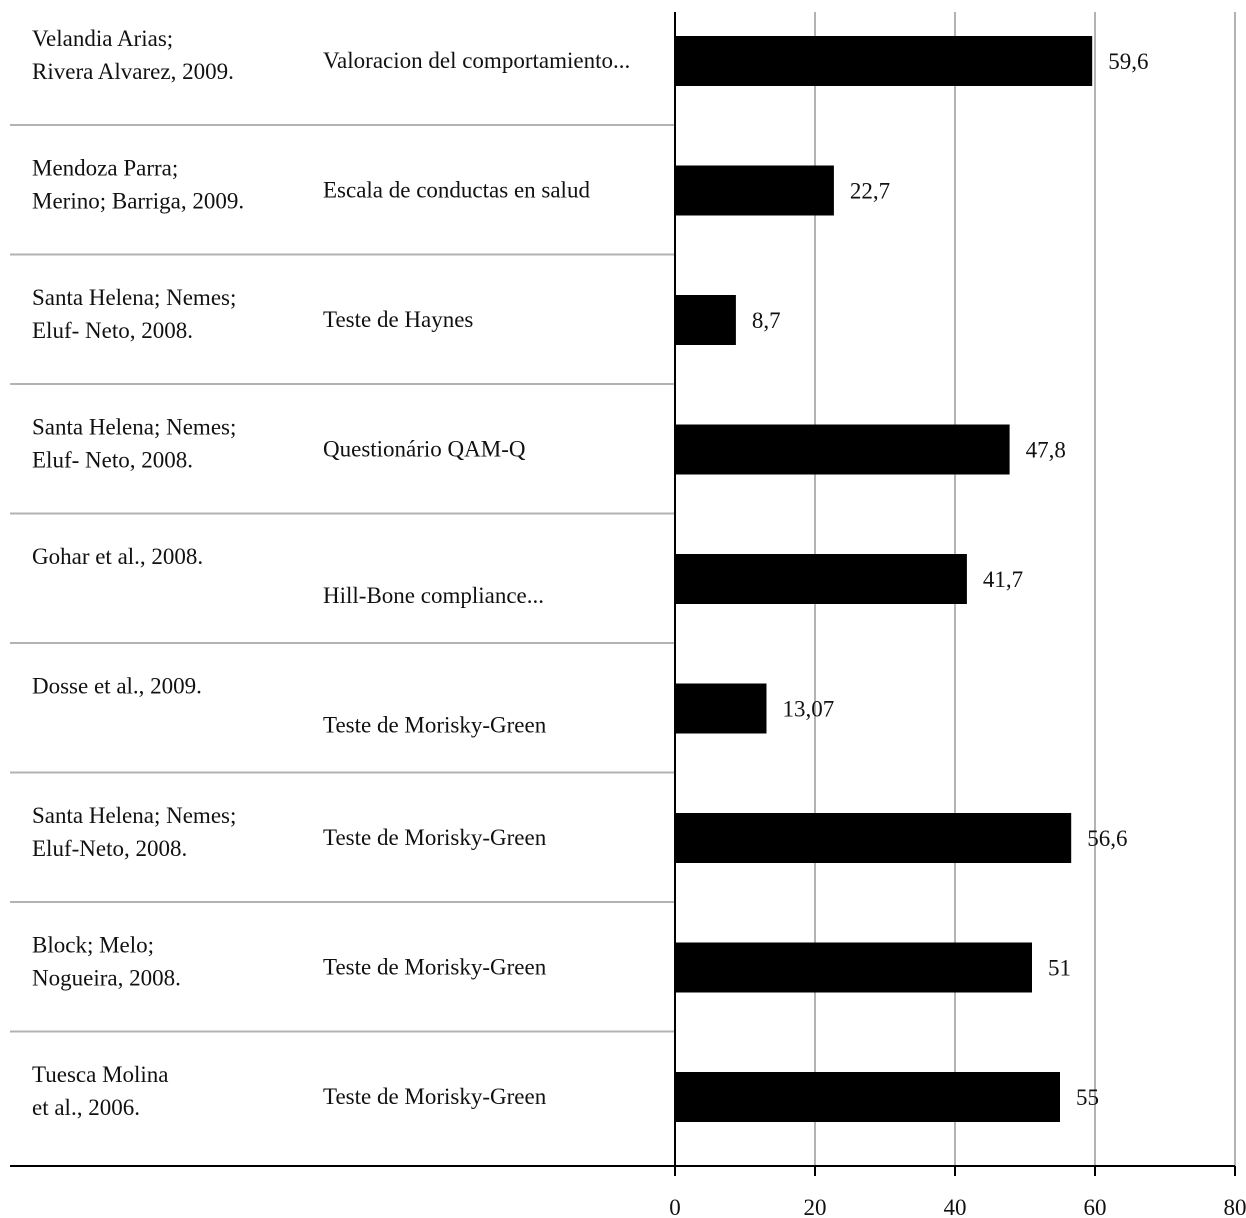 This screenshot has width=1246, height=1218. I want to click on x-tick-label: 0, so click(675, 1206).